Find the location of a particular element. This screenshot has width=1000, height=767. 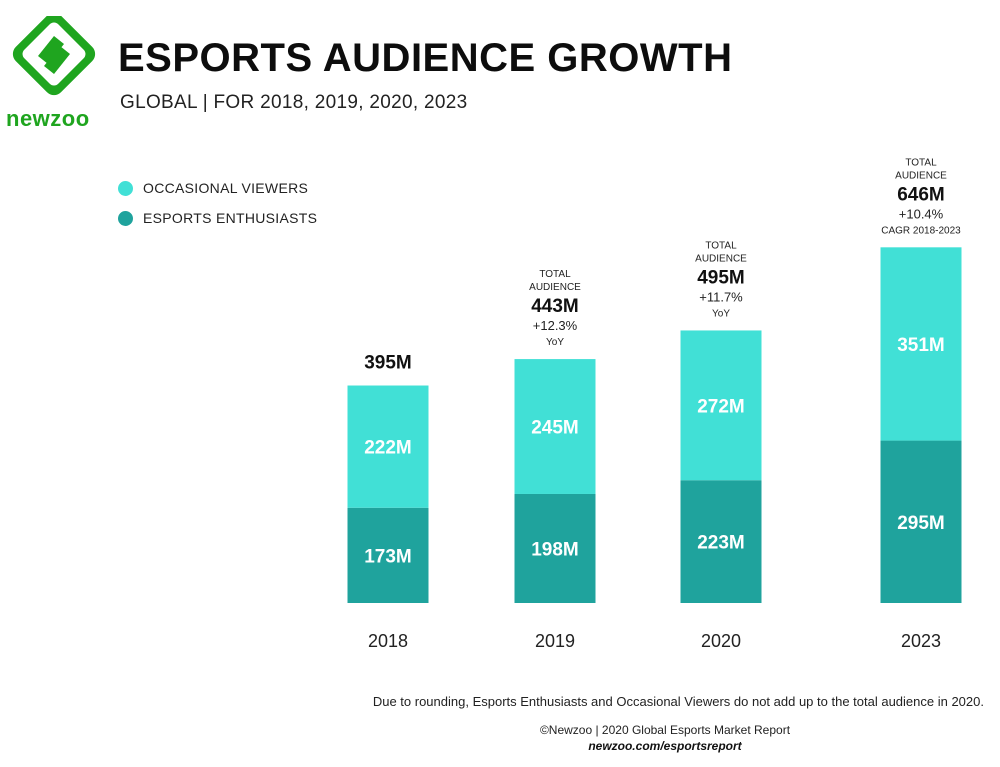

total-heading-line2-2019: AUDIENCE is located at coordinates (555, 287).